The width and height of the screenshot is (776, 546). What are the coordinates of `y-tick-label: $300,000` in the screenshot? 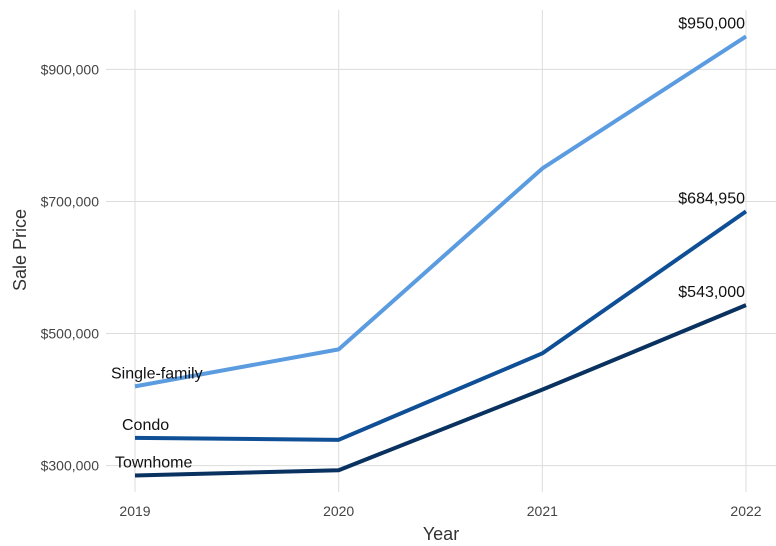 It's located at (70, 466).